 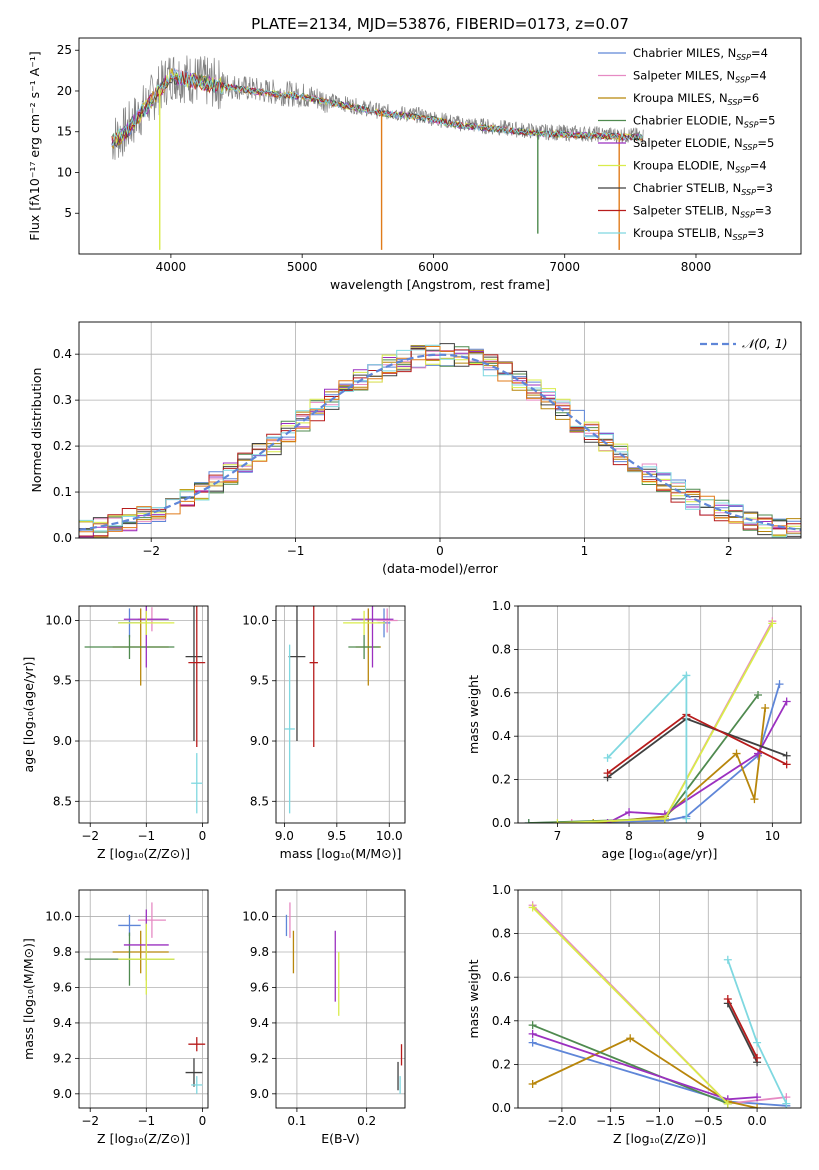 I want to click on x-tick-label: 0.1, so click(x=296, y=1121).